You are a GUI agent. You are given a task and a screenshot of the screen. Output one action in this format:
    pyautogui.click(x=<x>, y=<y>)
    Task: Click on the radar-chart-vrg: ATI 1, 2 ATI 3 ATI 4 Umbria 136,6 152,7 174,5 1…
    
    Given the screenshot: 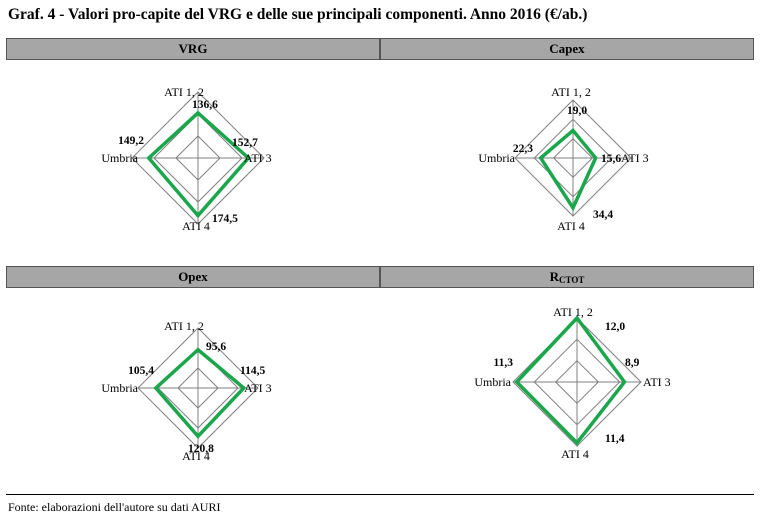 What is the action you would take?
    pyautogui.click(x=186, y=159)
    